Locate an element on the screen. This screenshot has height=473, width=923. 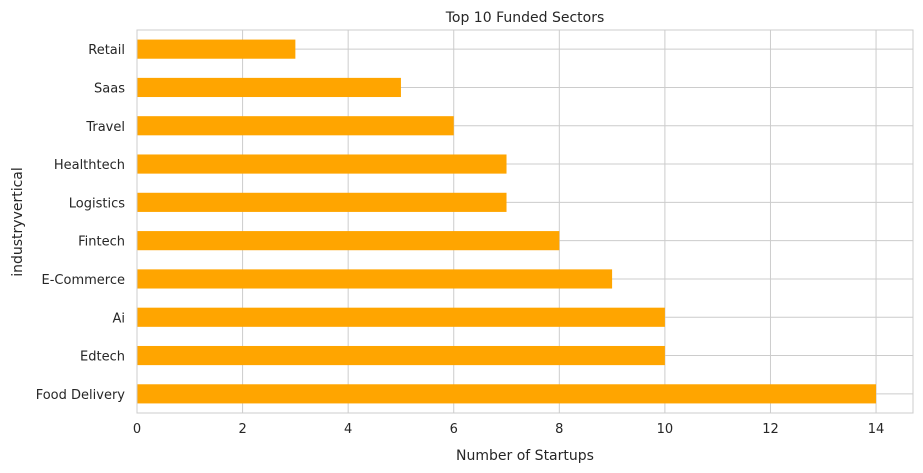
y-tick-label: Retail is located at coordinates (106, 50).